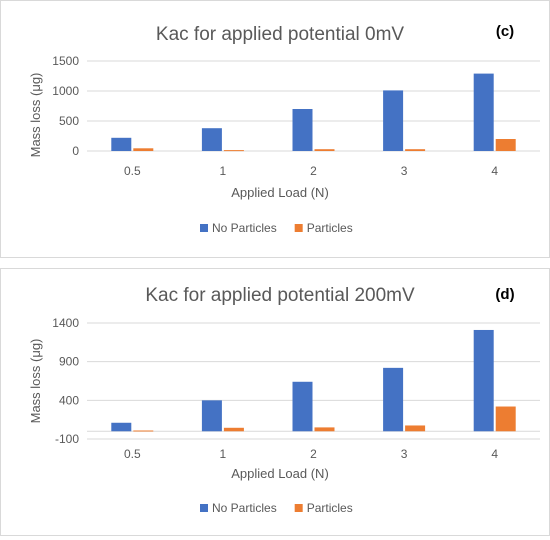  I want to click on chart-1-y-axis-label: Mass loss (μg), so click(35, 381).